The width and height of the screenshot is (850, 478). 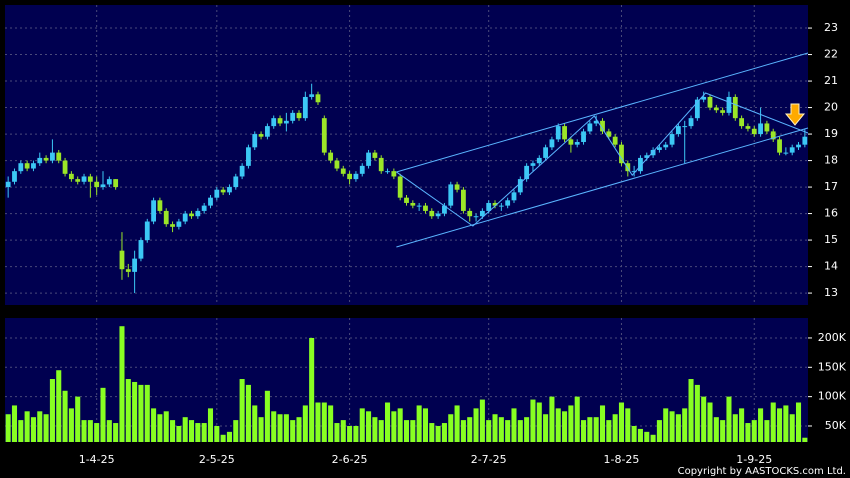 I want to click on y-tick-label: 200K, so click(x=832, y=337).